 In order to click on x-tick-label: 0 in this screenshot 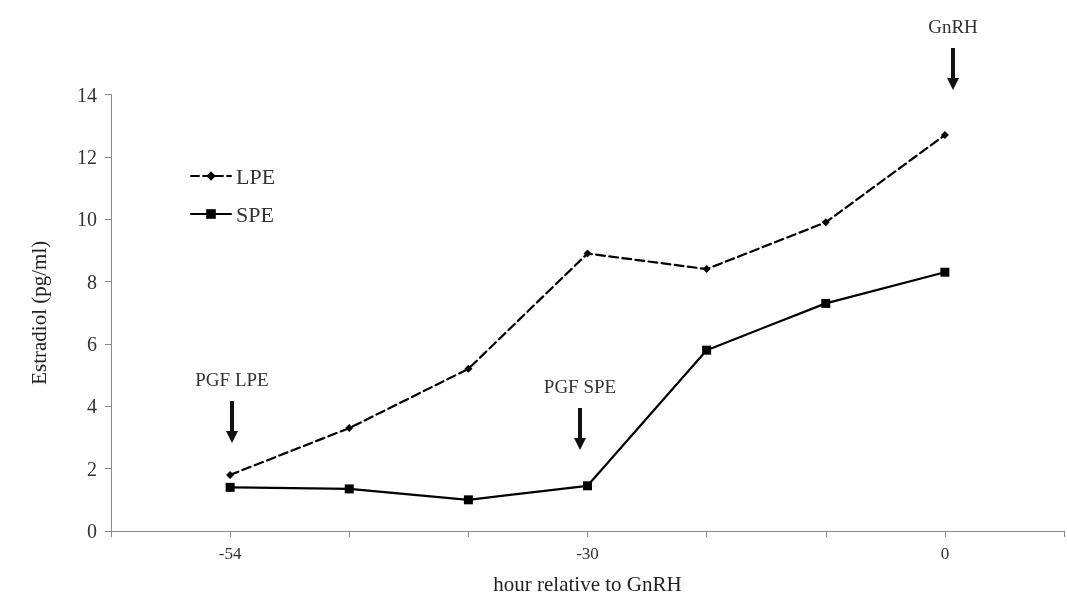, I will do `click(945, 553)`.